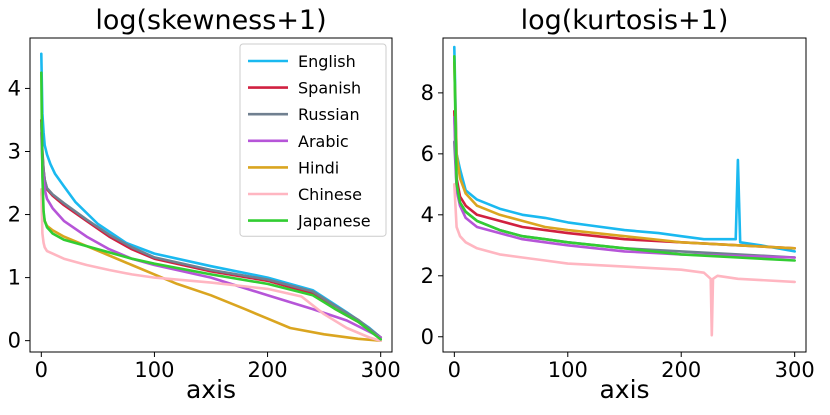  Describe the element at coordinates (330, 194) in the screenshot. I see `legend-label-chinese: Chinese` at that location.